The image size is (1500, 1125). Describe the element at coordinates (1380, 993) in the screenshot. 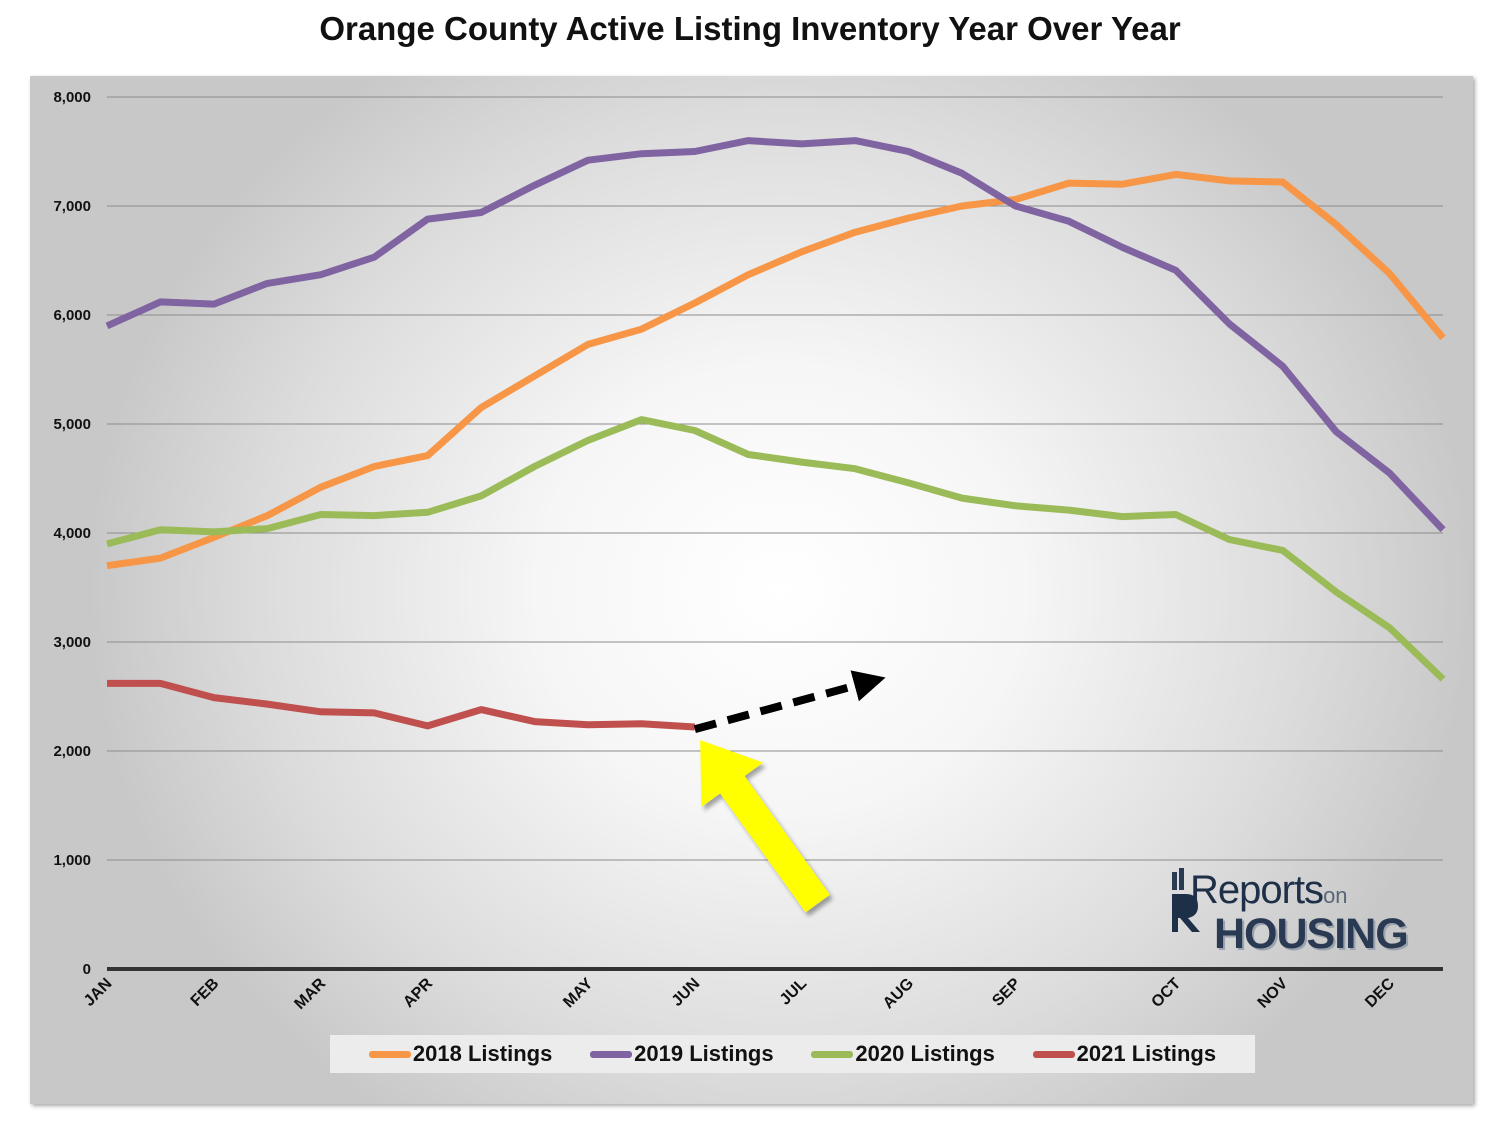

I see `x-tick-label: DEC` at that location.